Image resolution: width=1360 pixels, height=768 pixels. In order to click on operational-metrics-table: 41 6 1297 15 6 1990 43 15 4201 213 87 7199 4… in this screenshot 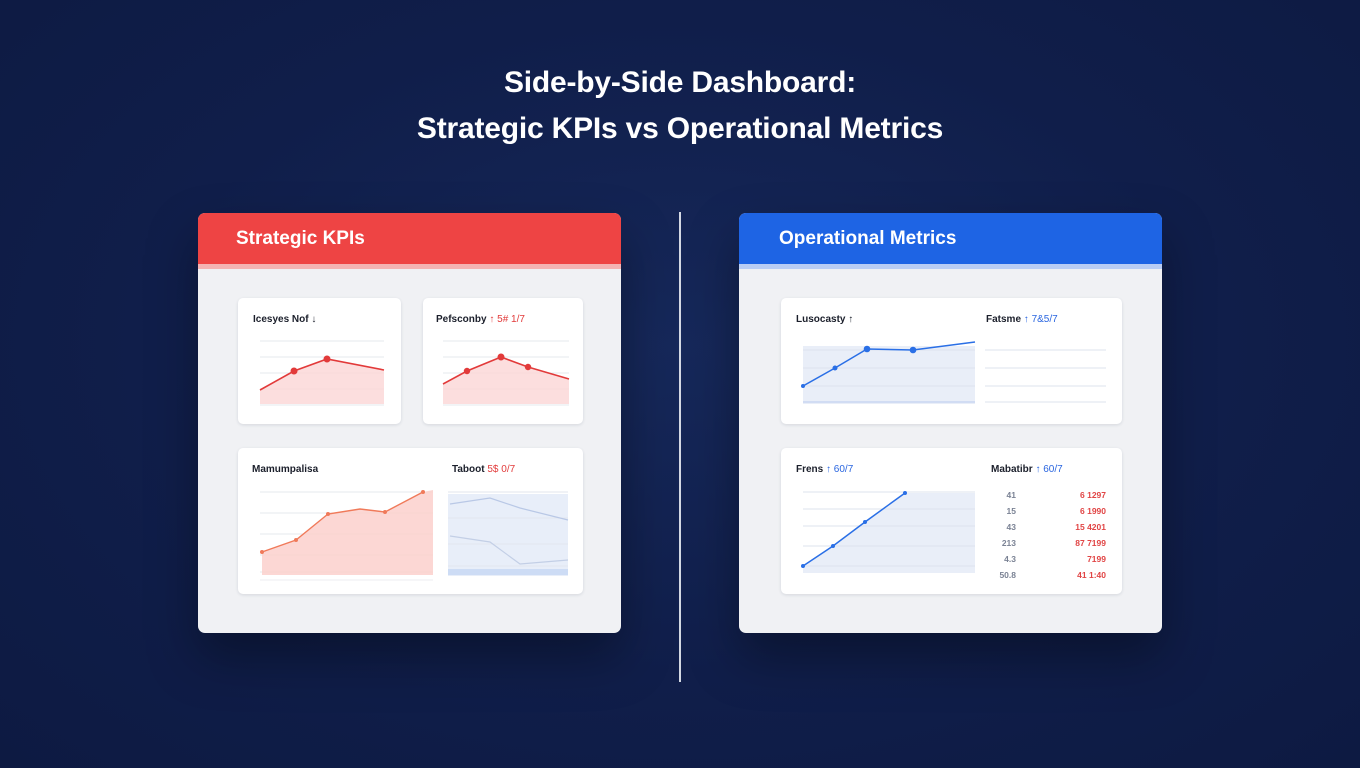, I will do `click(1052, 535)`.